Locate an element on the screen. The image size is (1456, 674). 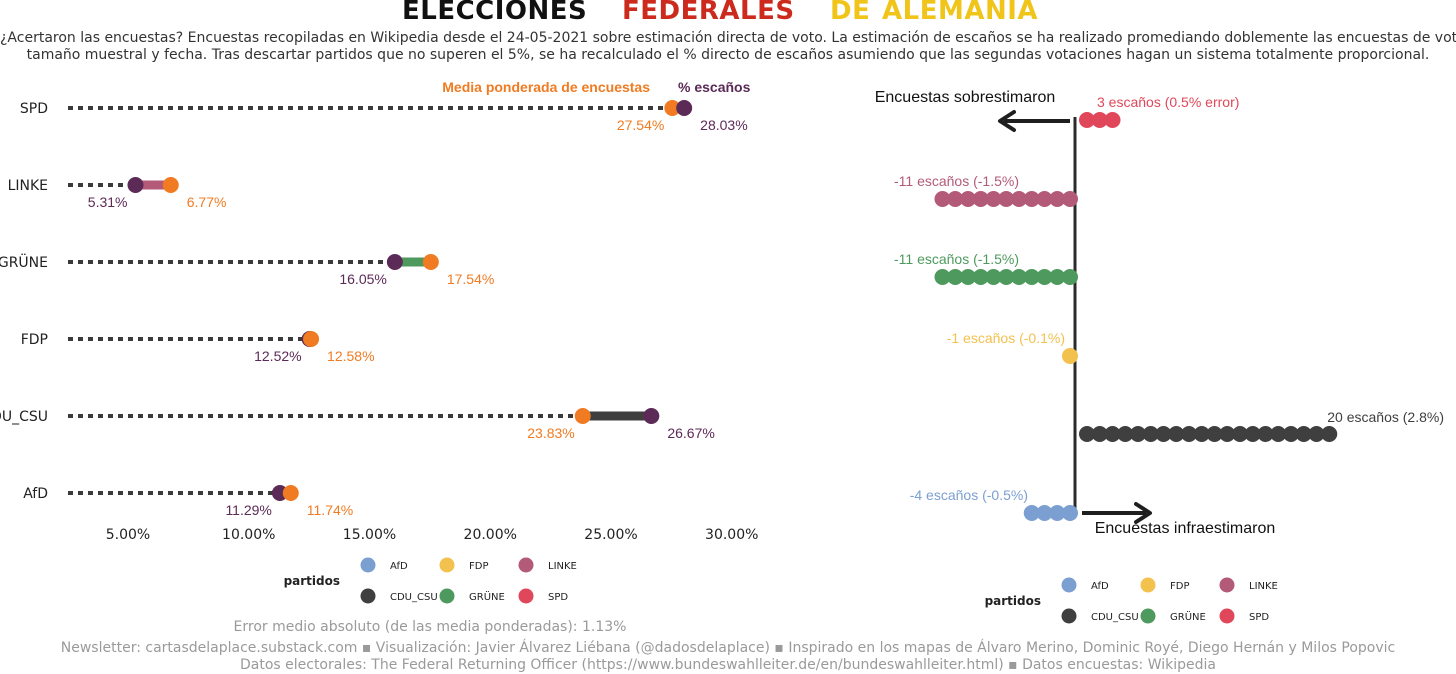
legend-poll-label: Media ponderada de encuestas is located at coordinates (546, 87).